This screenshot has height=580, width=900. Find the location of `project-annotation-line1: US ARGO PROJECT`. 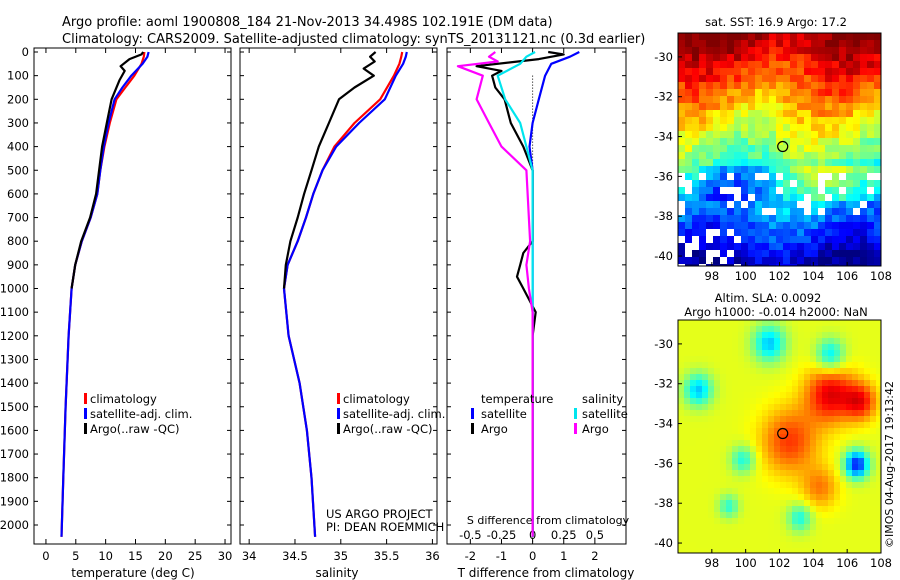

project-annotation-line1: US ARGO PROJECT is located at coordinates (380, 514).